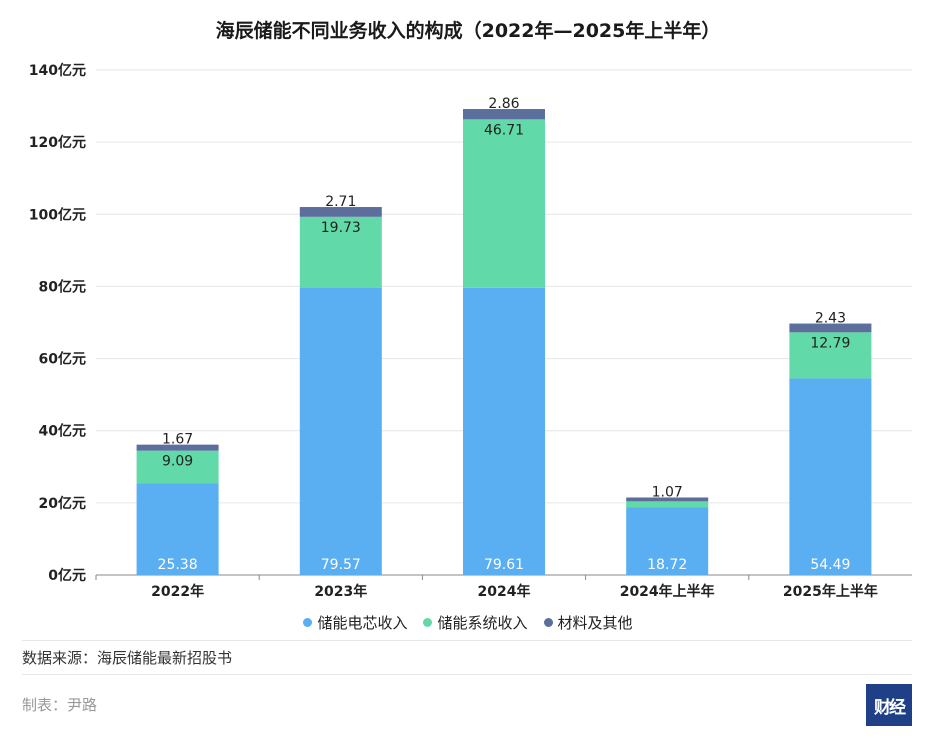  Describe the element at coordinates (362, 623) in the screenshot. I see `legend-label-cell: 储能电芯收入` at that location.